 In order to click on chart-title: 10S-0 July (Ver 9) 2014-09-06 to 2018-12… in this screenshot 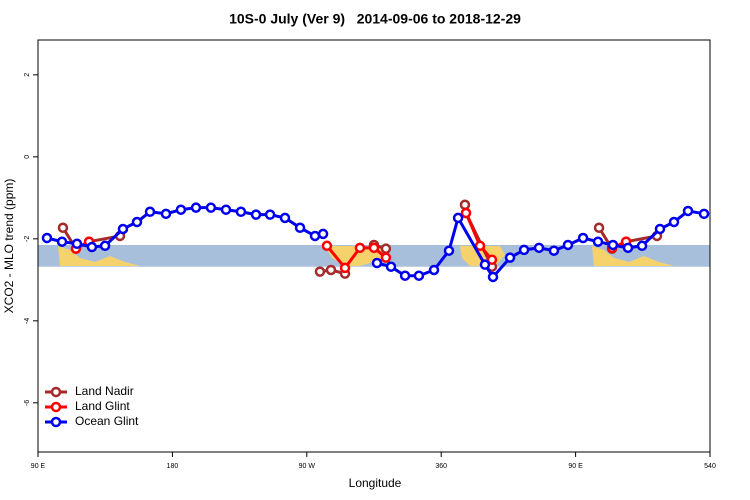, I will do `click(375, 19)`.